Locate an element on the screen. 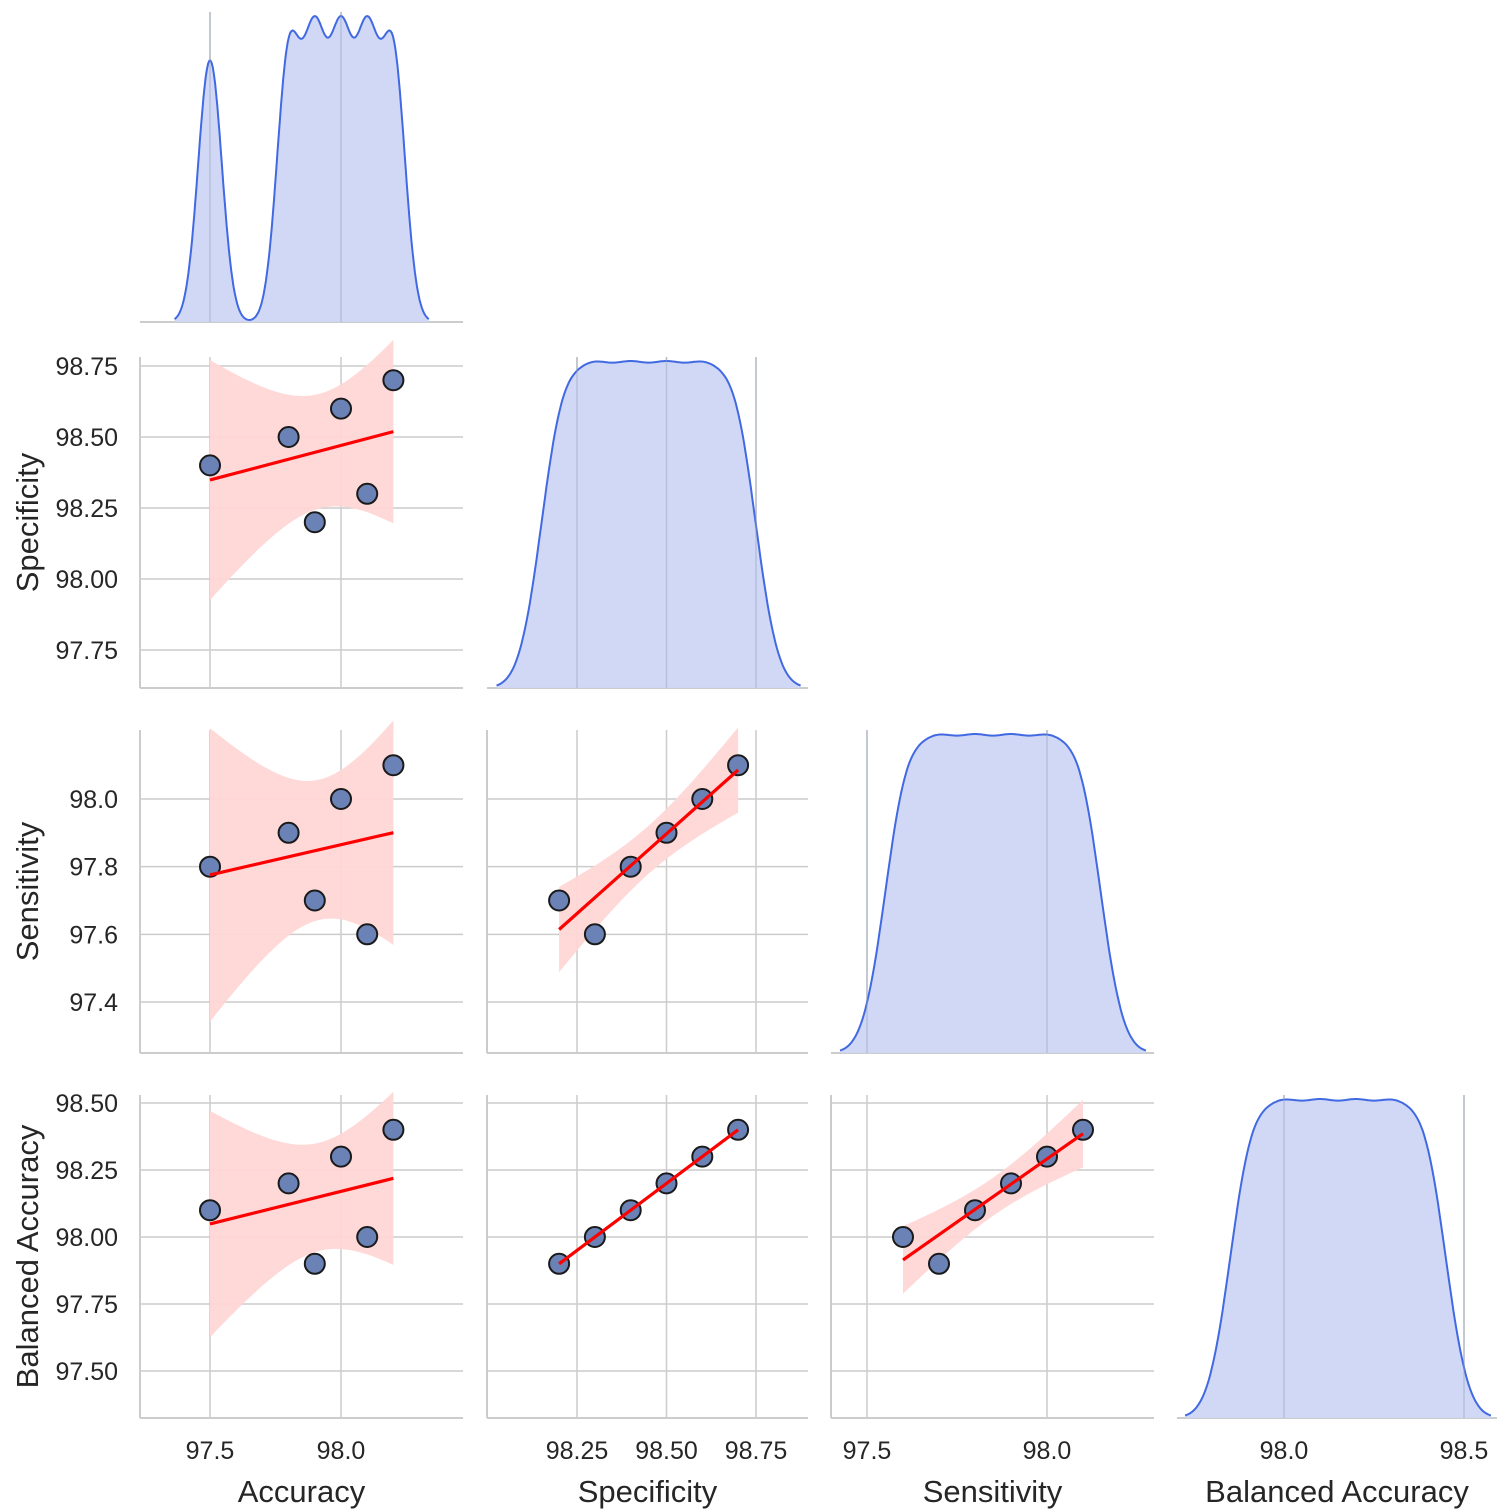  kde-line-specificity is located at coordinates (648, 523).